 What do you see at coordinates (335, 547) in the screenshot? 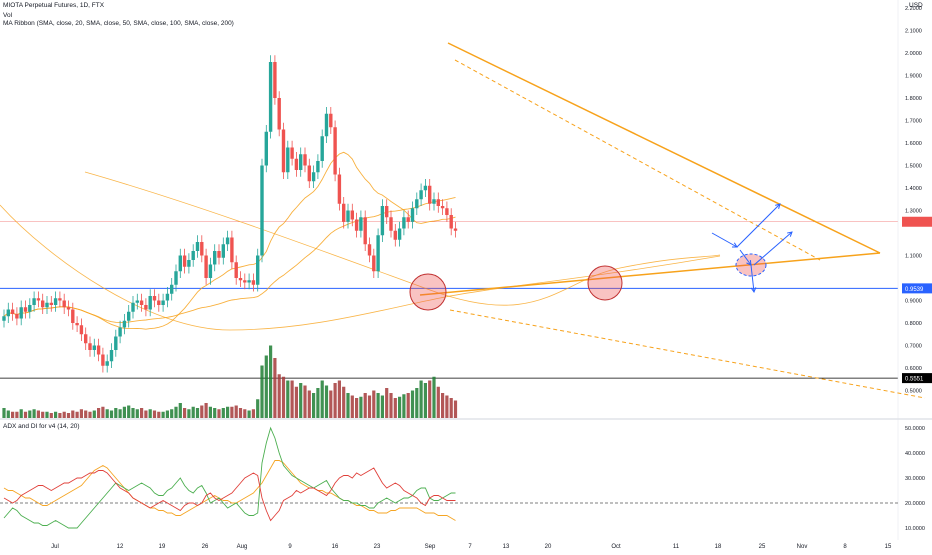
I see `x-tick-label: 16` at bounding box center [335, 547].